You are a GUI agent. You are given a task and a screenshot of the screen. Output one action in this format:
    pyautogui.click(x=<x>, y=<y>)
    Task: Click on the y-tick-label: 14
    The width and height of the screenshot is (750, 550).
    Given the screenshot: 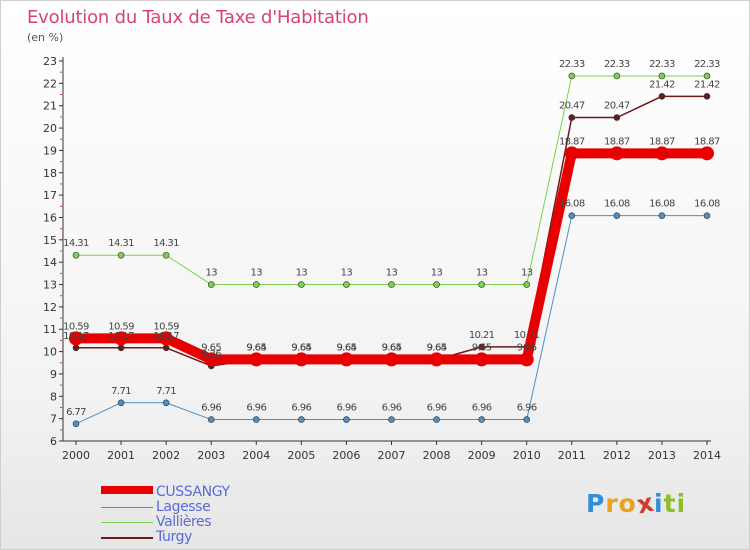 What is the action you would take?
    pyautogui.click(x=50, y=262)
    